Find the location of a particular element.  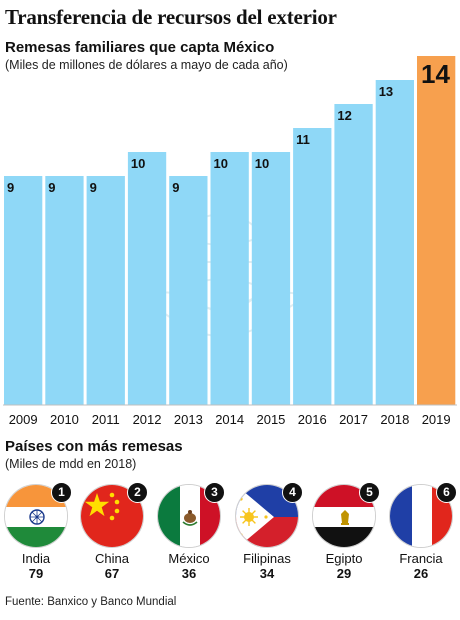

country-value: 67 is located at coordinates (112, 573).